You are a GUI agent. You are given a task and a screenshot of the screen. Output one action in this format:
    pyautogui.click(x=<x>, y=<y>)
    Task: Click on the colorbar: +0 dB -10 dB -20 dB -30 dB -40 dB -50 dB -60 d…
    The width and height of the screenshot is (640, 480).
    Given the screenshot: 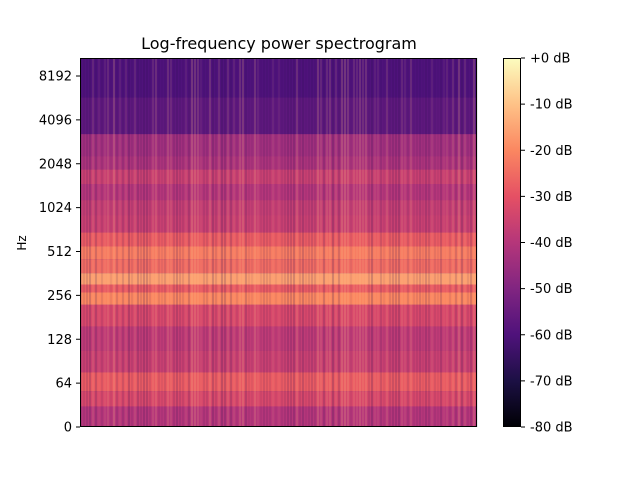 What is the action you would take?
    pyautogui.click(x=538, y=244)
    